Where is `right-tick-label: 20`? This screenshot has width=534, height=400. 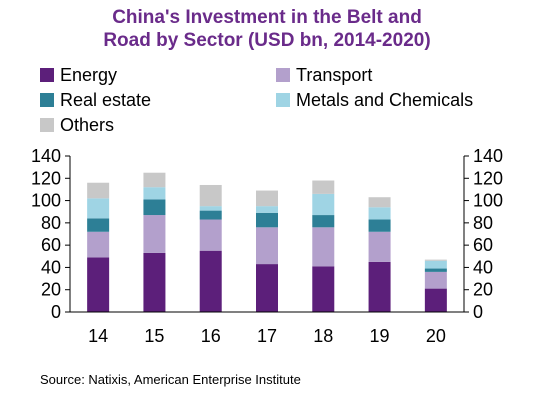 right-tick-label: 20 is located at coordinates (483, 290).